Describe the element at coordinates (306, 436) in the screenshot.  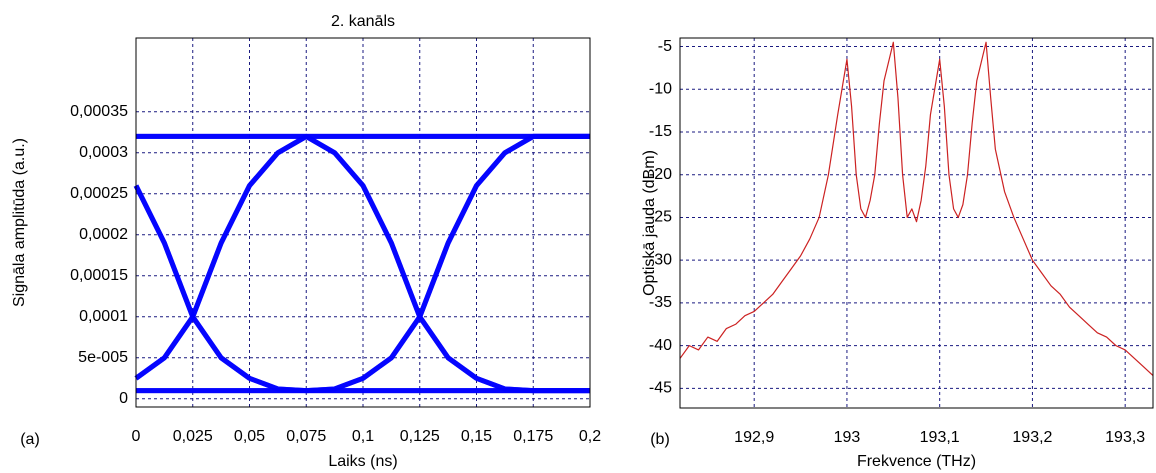
I see `x-tick-label: 0,075` at that location.